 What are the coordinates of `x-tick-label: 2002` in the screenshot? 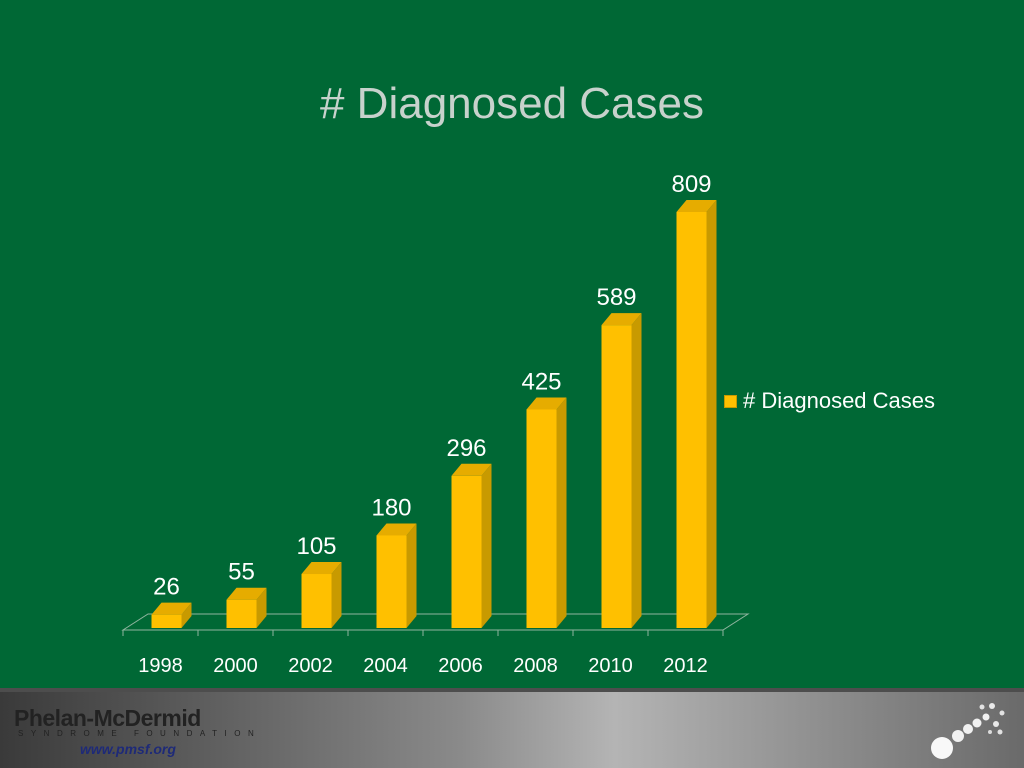 It's located at (310, 666).